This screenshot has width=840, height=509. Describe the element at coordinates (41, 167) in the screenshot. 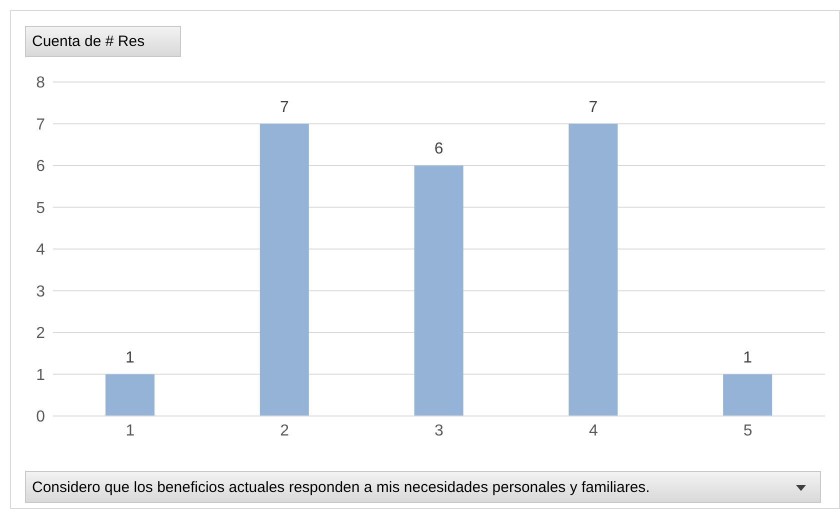

I see `y-tick-label: 6` at that location.